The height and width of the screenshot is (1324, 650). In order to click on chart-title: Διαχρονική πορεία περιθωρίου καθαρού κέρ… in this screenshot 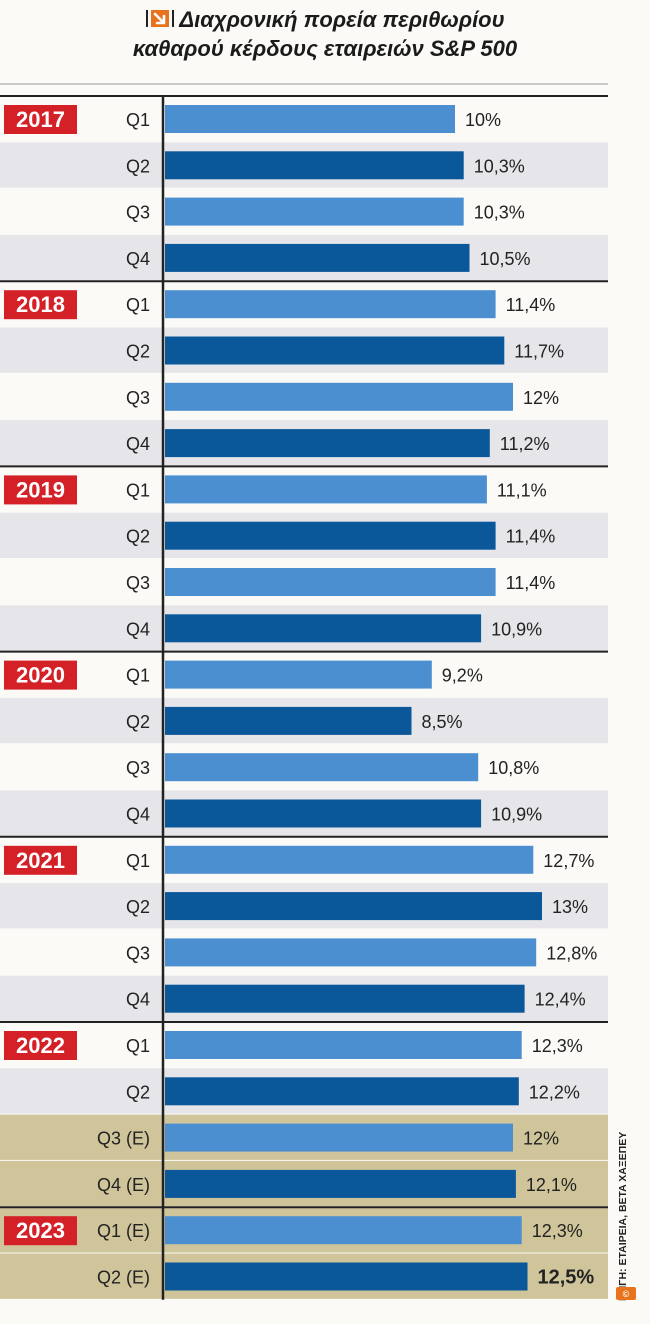, I will do `click(325, 34)`.